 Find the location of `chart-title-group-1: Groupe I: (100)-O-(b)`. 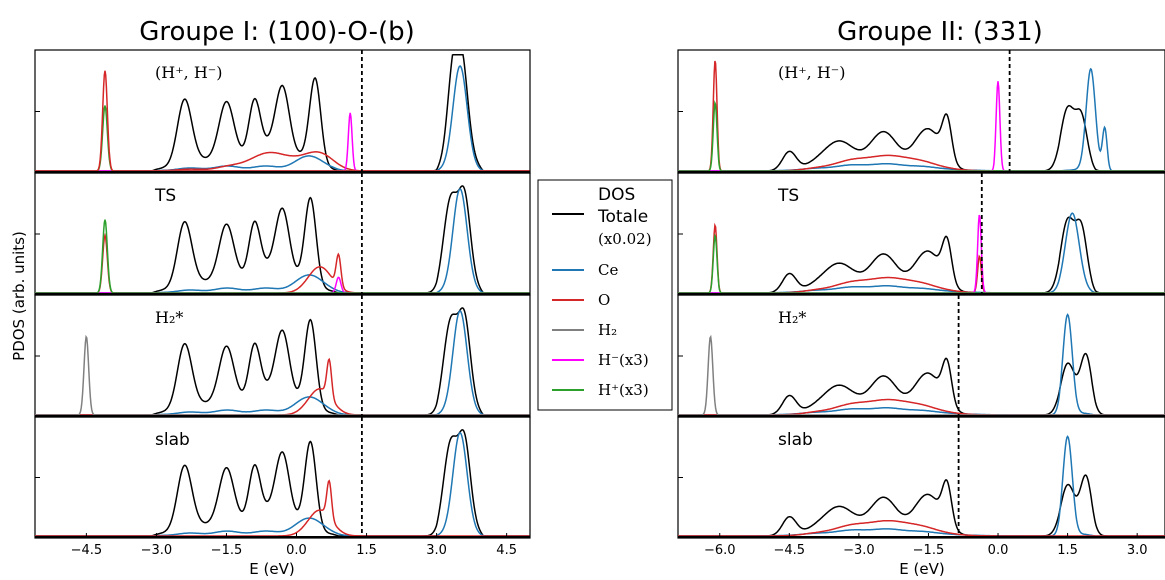

chart-title-group-1: Groupe I: (100)-O-(b) is located at coordinates (277, 32).